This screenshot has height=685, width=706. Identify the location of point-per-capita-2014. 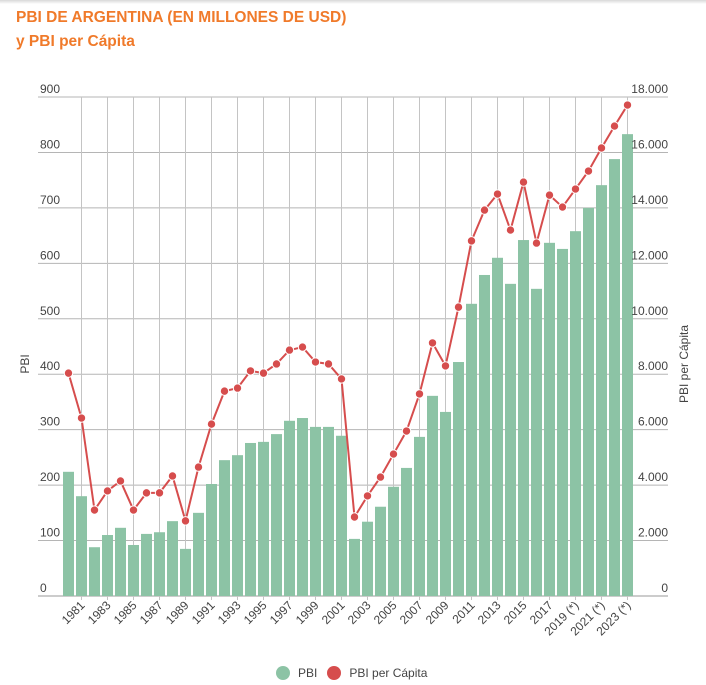
(510, 230).